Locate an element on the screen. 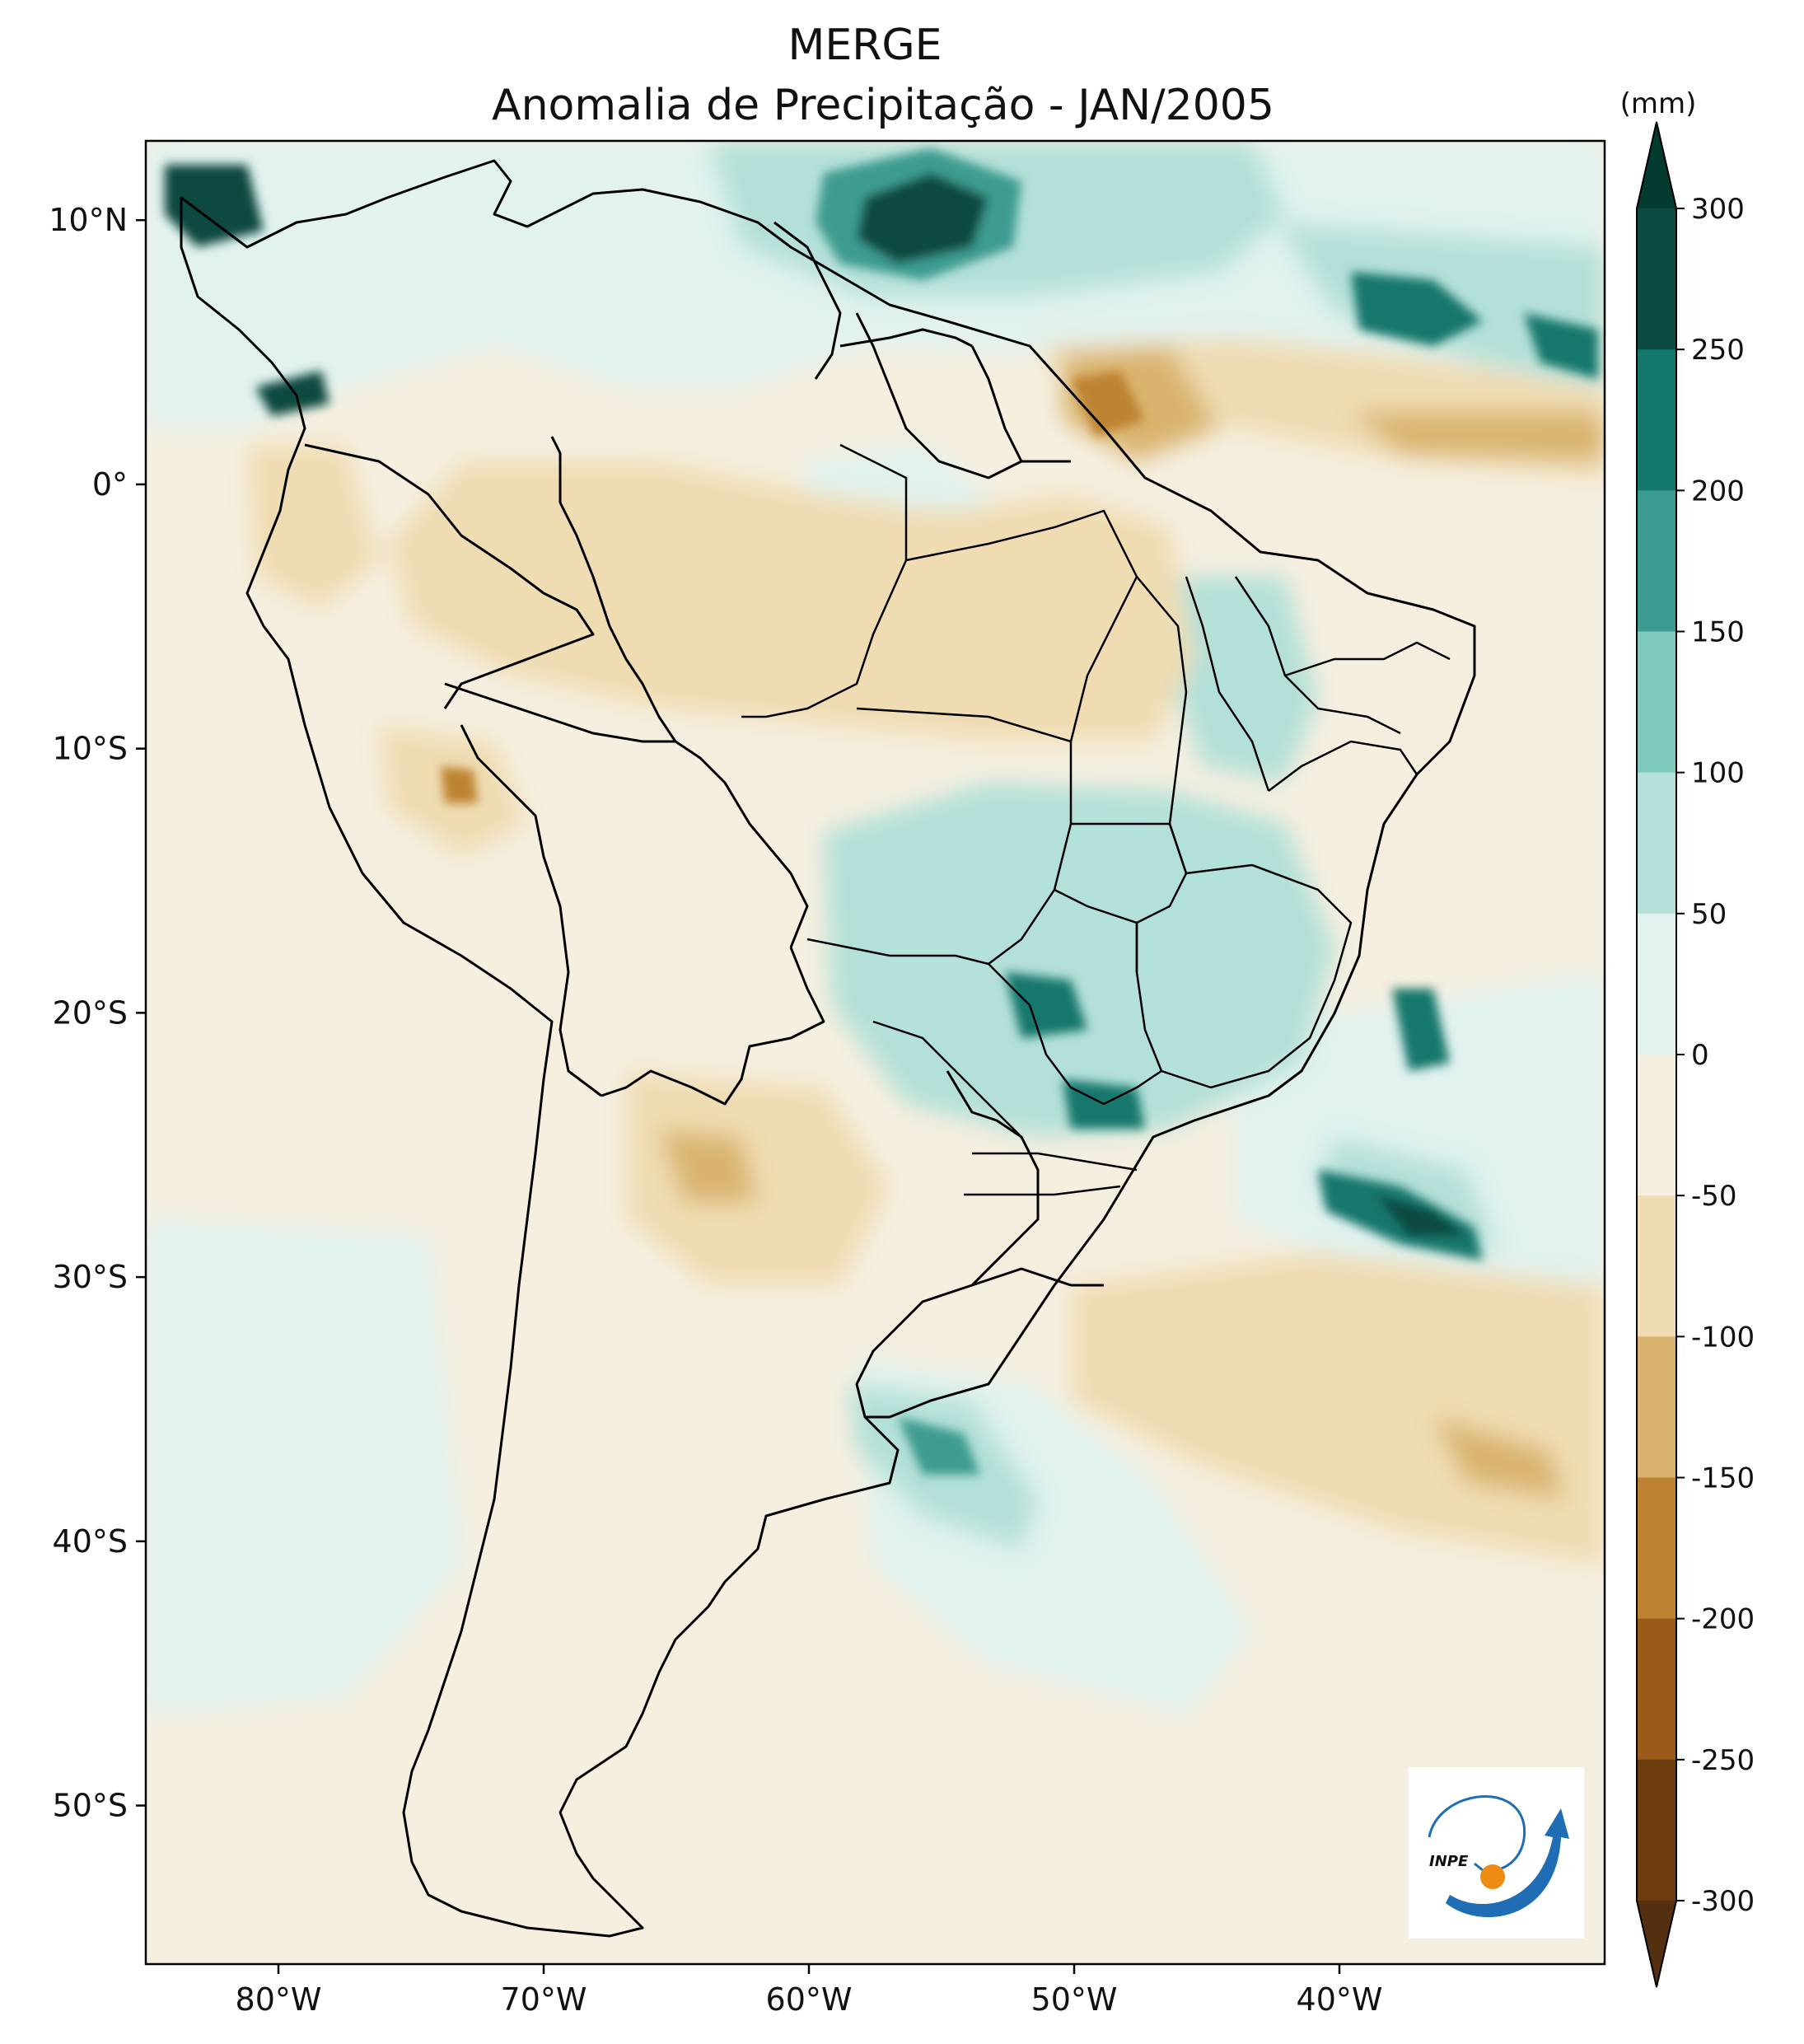  lat-tick-label: 20°S is located at coordinates (90, 1012).